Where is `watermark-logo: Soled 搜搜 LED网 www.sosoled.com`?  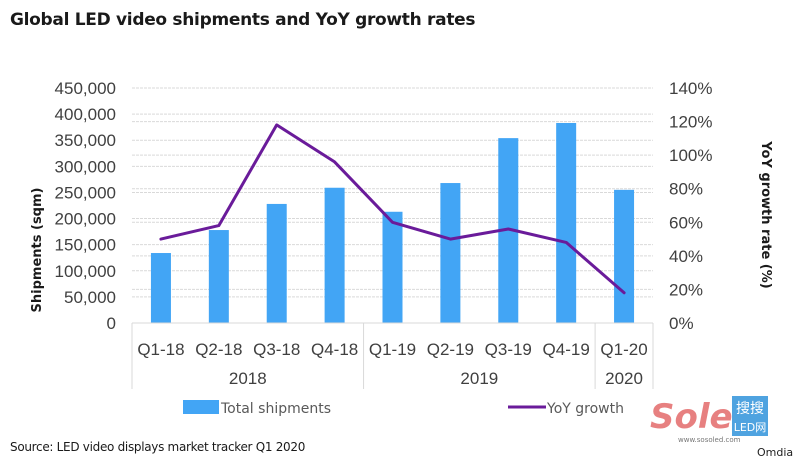 watermark-logo: Soled 搜搜 LED网 www.sosoled.com is located at coordinates (708, 420).